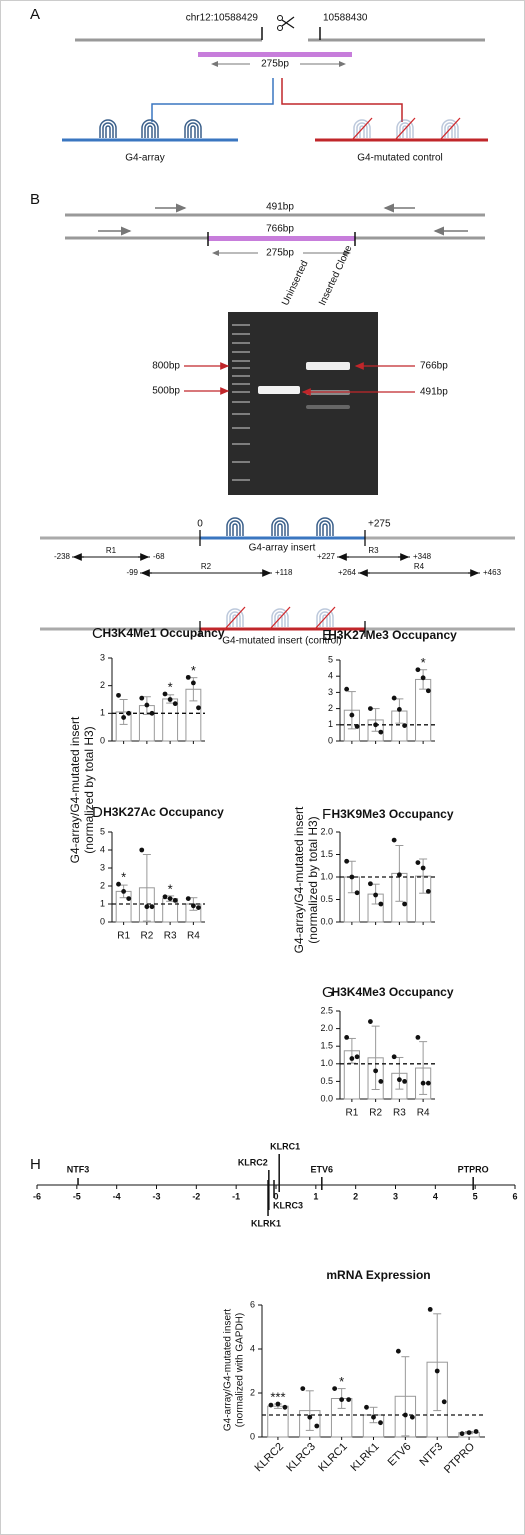 The image size is (525, 1535). What do you see at coordinates (326, 1081) in the screenshot?
I see `y-tick-label: 0.5` at bounding box center [326, 1081].